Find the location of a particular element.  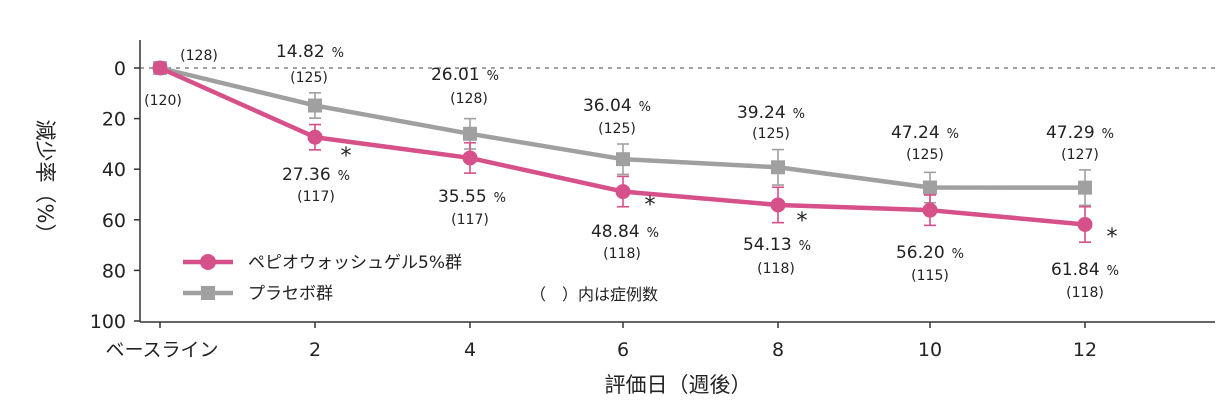

value-label-pepio: 35.55% is located at coordinates (472, 197).